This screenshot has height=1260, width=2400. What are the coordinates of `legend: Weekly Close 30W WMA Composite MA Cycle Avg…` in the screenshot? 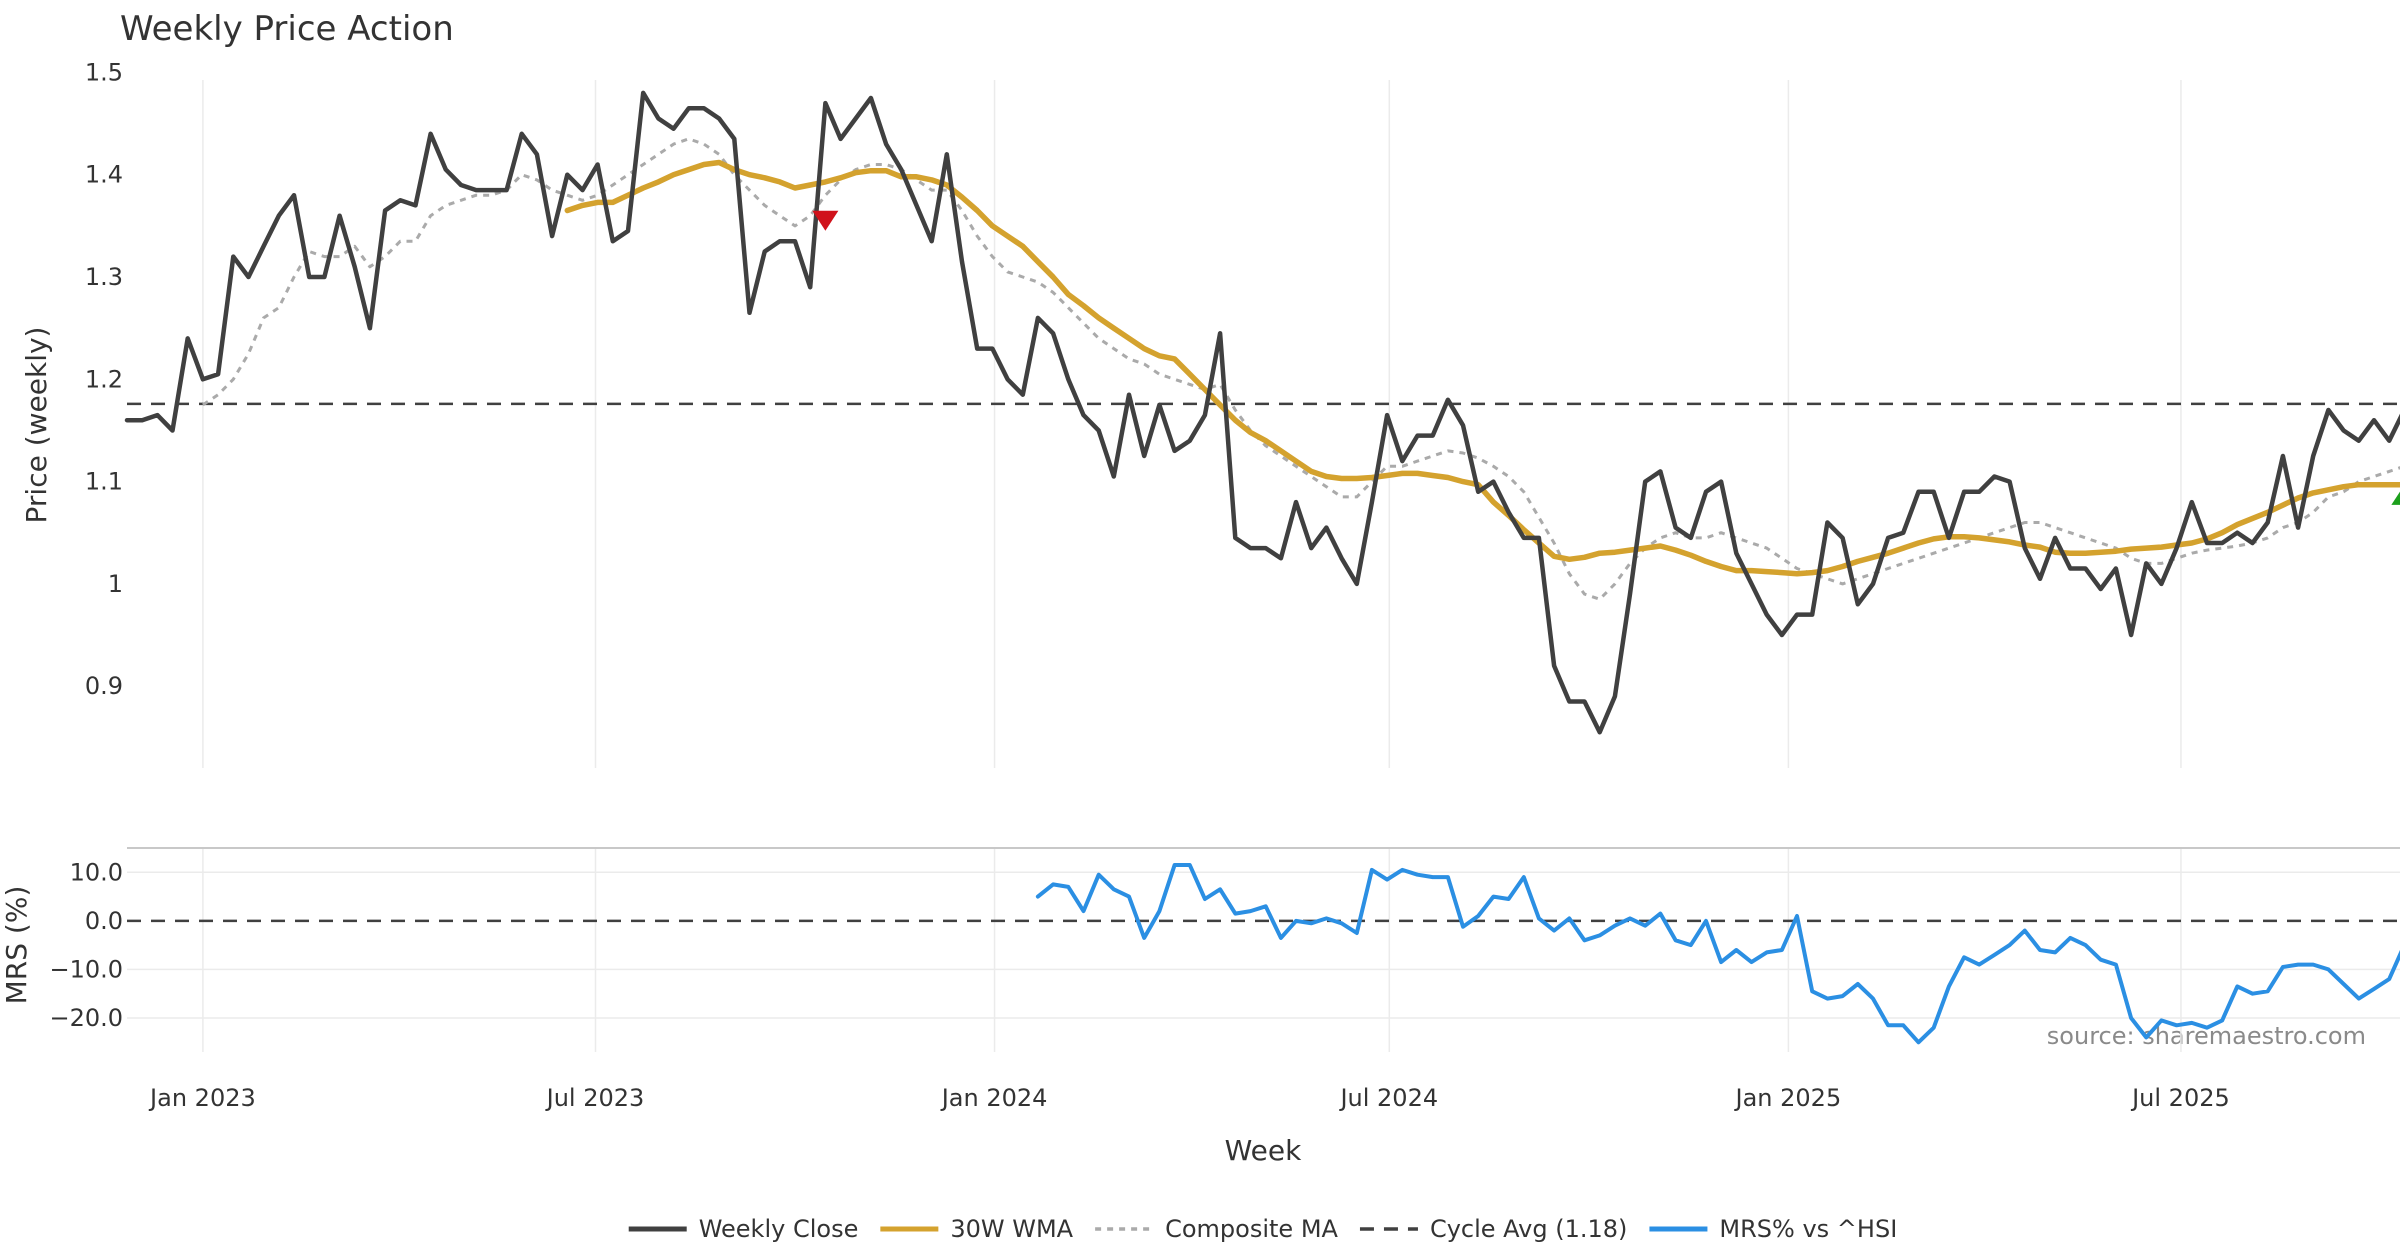 It's located at (1262, 1229).